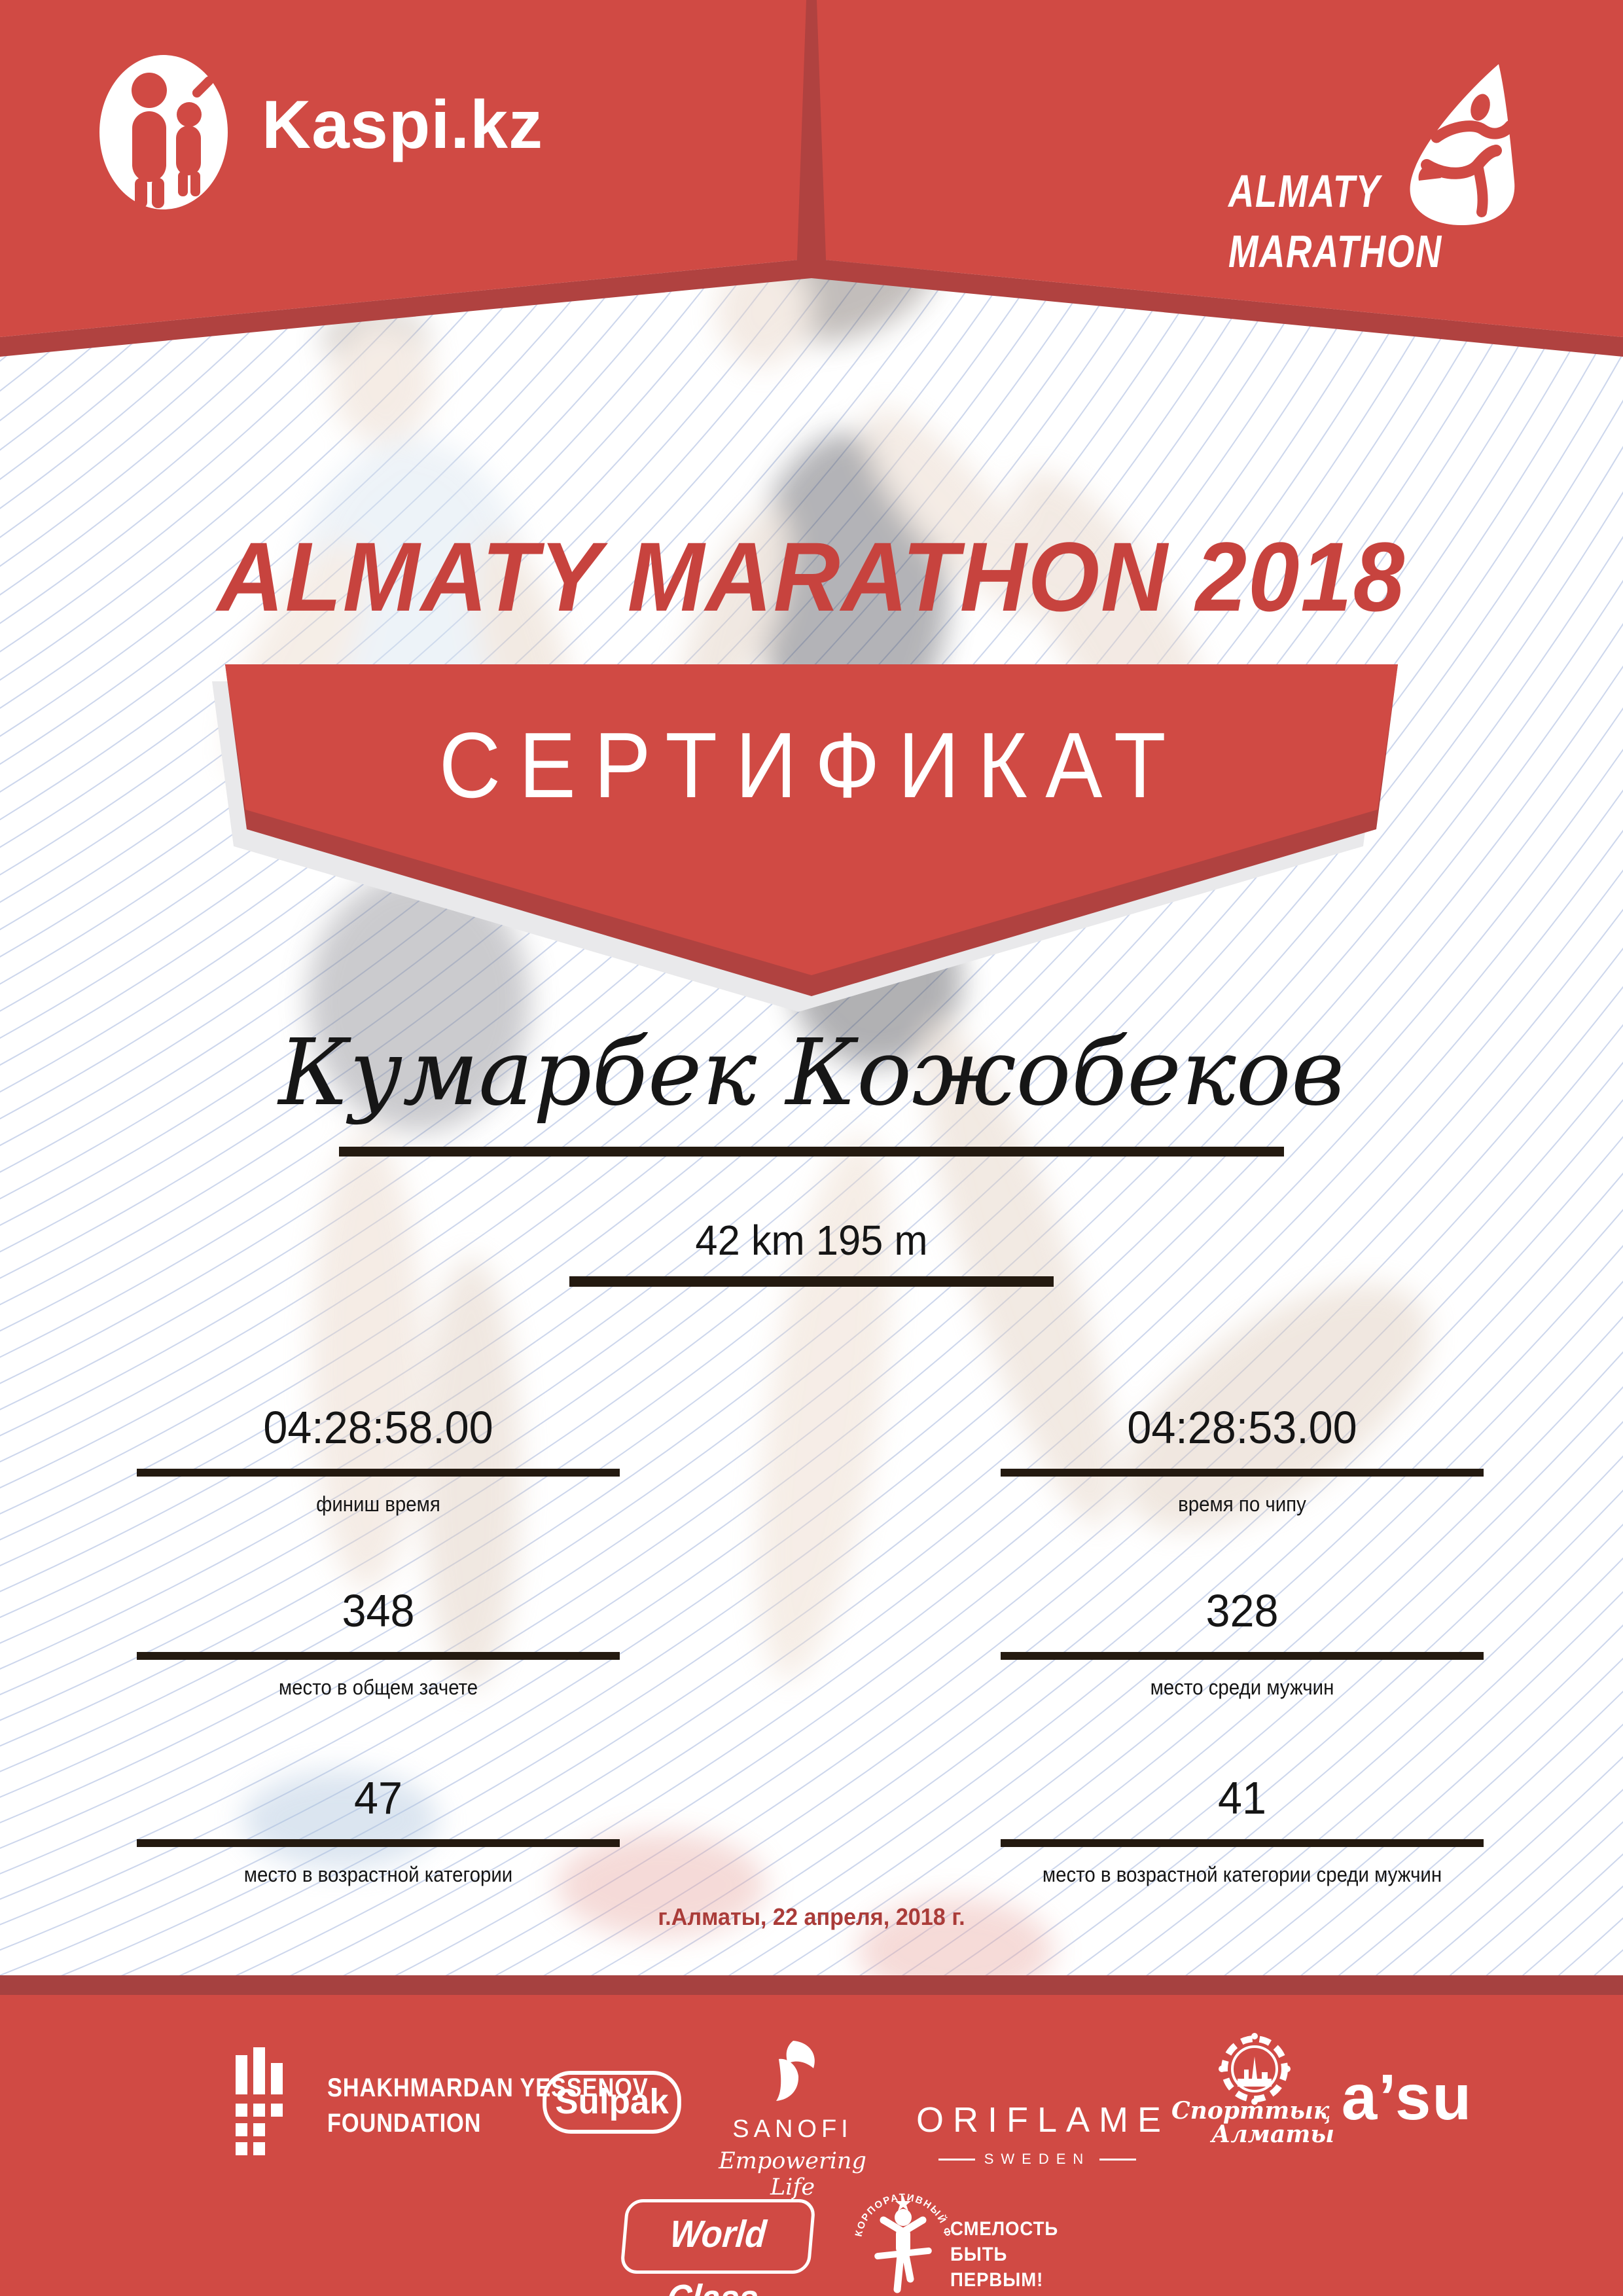 This screenshot has width=1623, height=2296. What do you see at coordinates (796, 2071) in the screenshot?
I see `sanofi-bird-icon` at bounding box center [796, 2071].